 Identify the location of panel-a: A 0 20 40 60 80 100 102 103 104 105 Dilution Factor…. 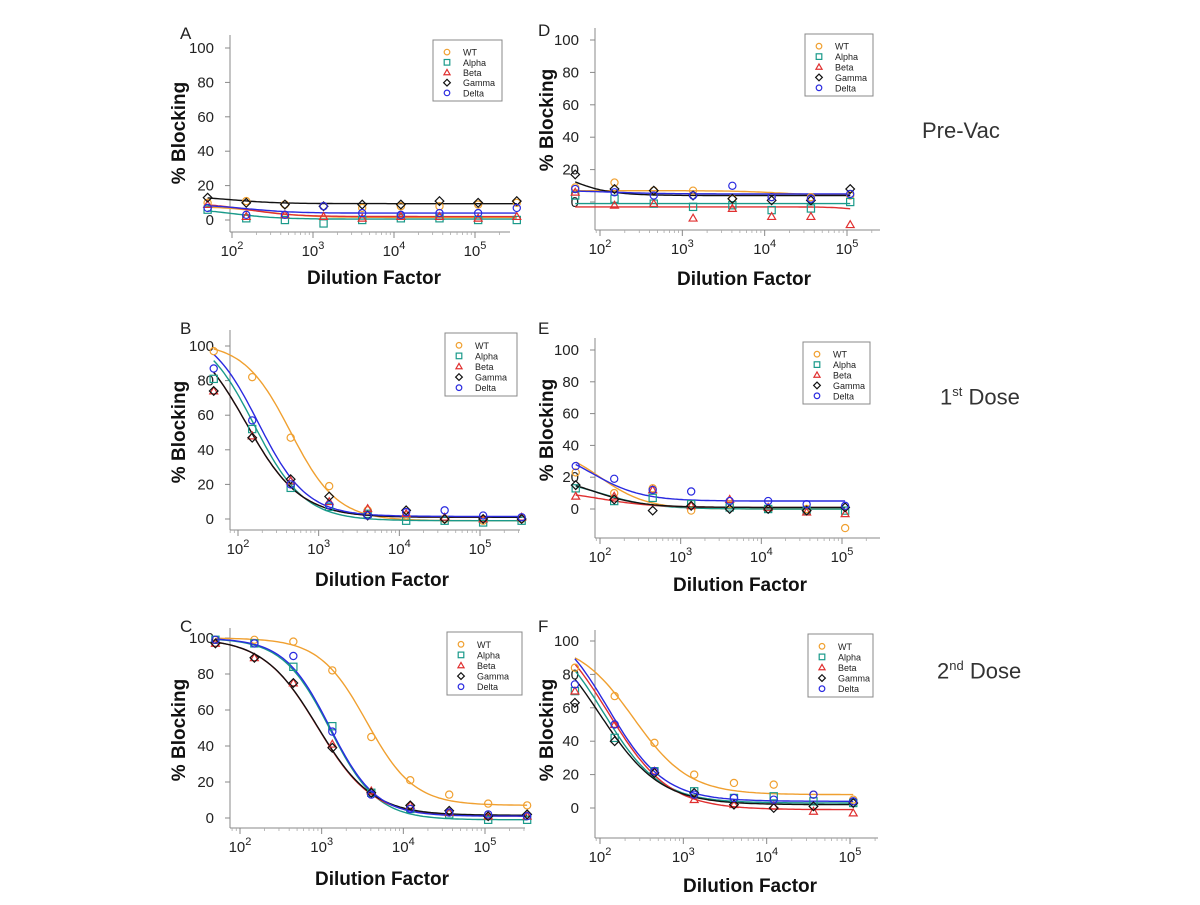
(345, 156).